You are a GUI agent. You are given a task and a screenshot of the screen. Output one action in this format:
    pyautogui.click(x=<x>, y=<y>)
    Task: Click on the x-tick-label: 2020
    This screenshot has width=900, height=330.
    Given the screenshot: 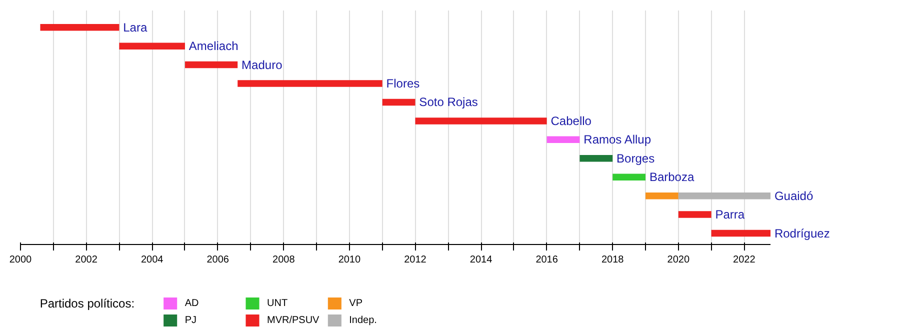 What is the action you would take?
    pyautogui.click(x=678, y=260)
    